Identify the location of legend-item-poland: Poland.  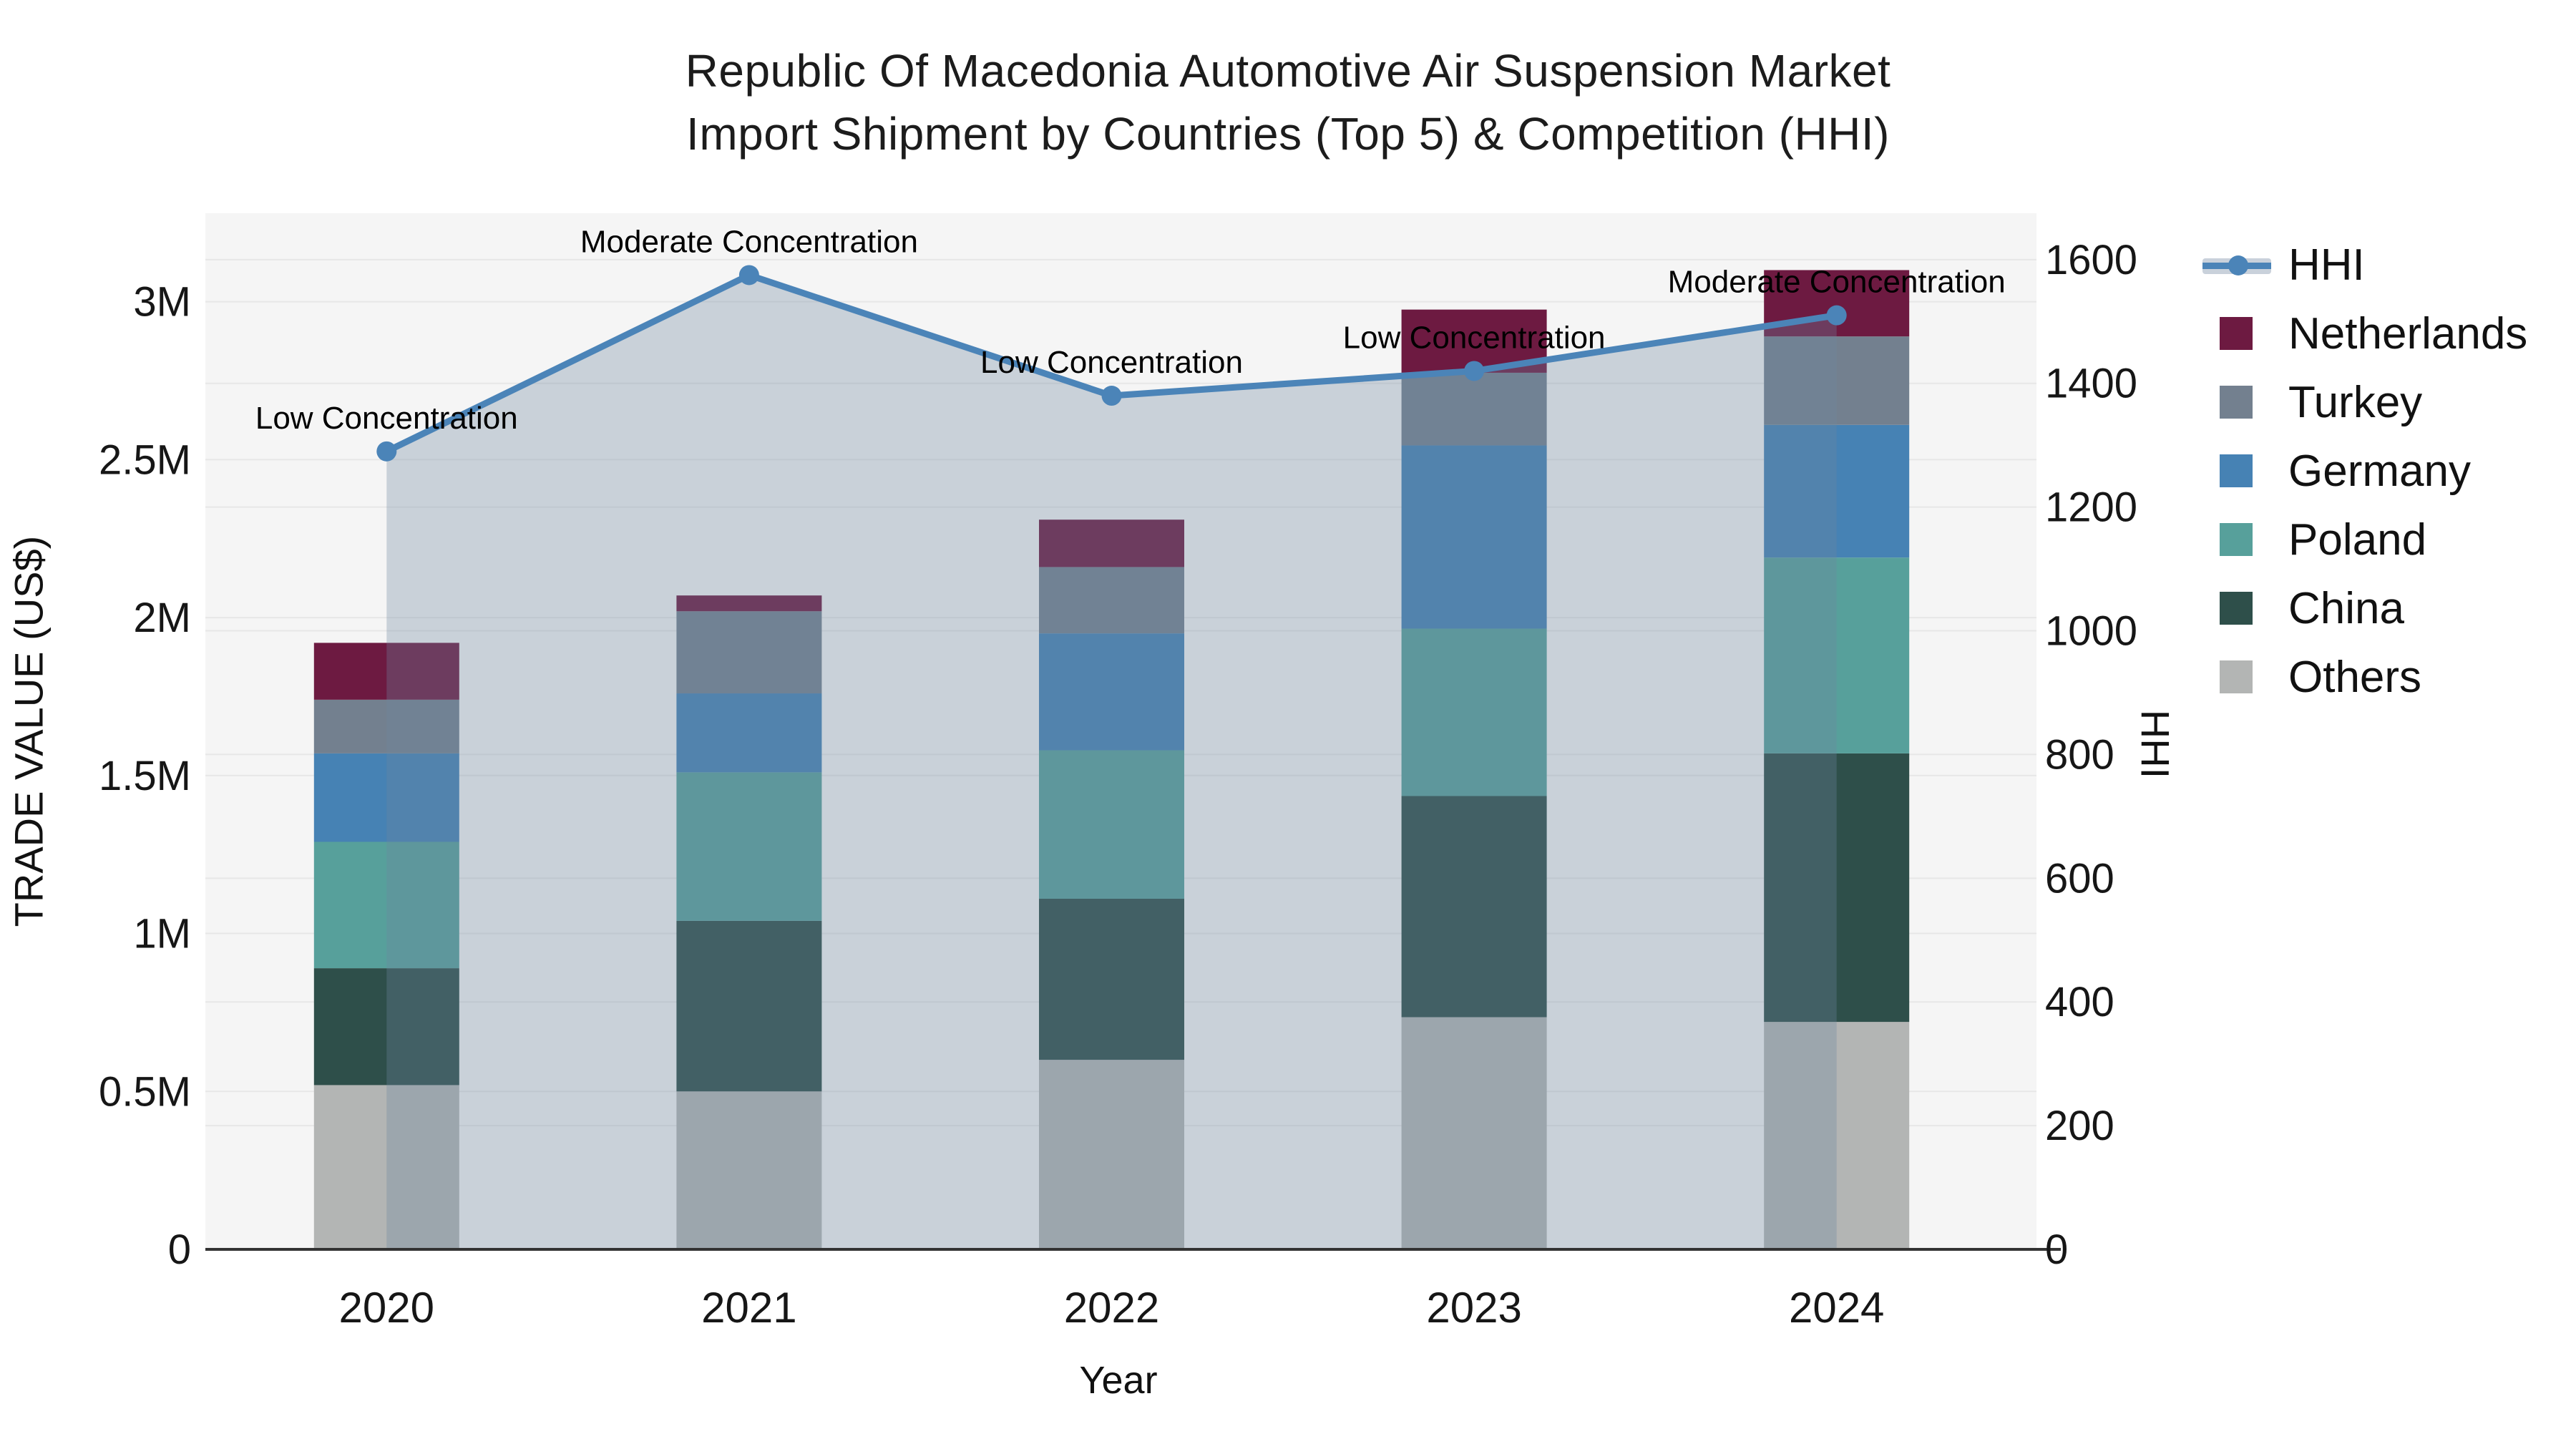
(2364, 539).